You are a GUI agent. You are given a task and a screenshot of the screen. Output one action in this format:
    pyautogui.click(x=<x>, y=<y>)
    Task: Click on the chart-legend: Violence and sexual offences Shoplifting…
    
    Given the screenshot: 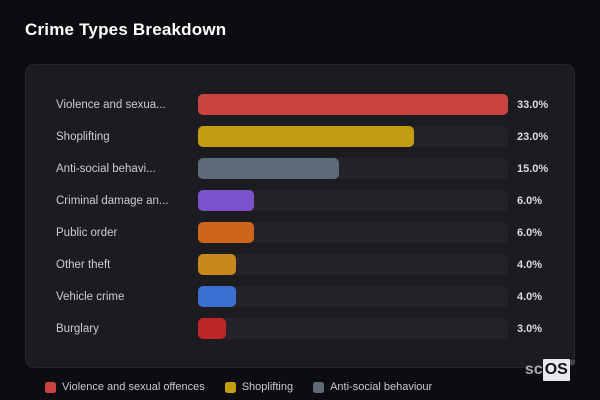 What is the action you would take?
    pyautogui.click(x=238, y=387)
    